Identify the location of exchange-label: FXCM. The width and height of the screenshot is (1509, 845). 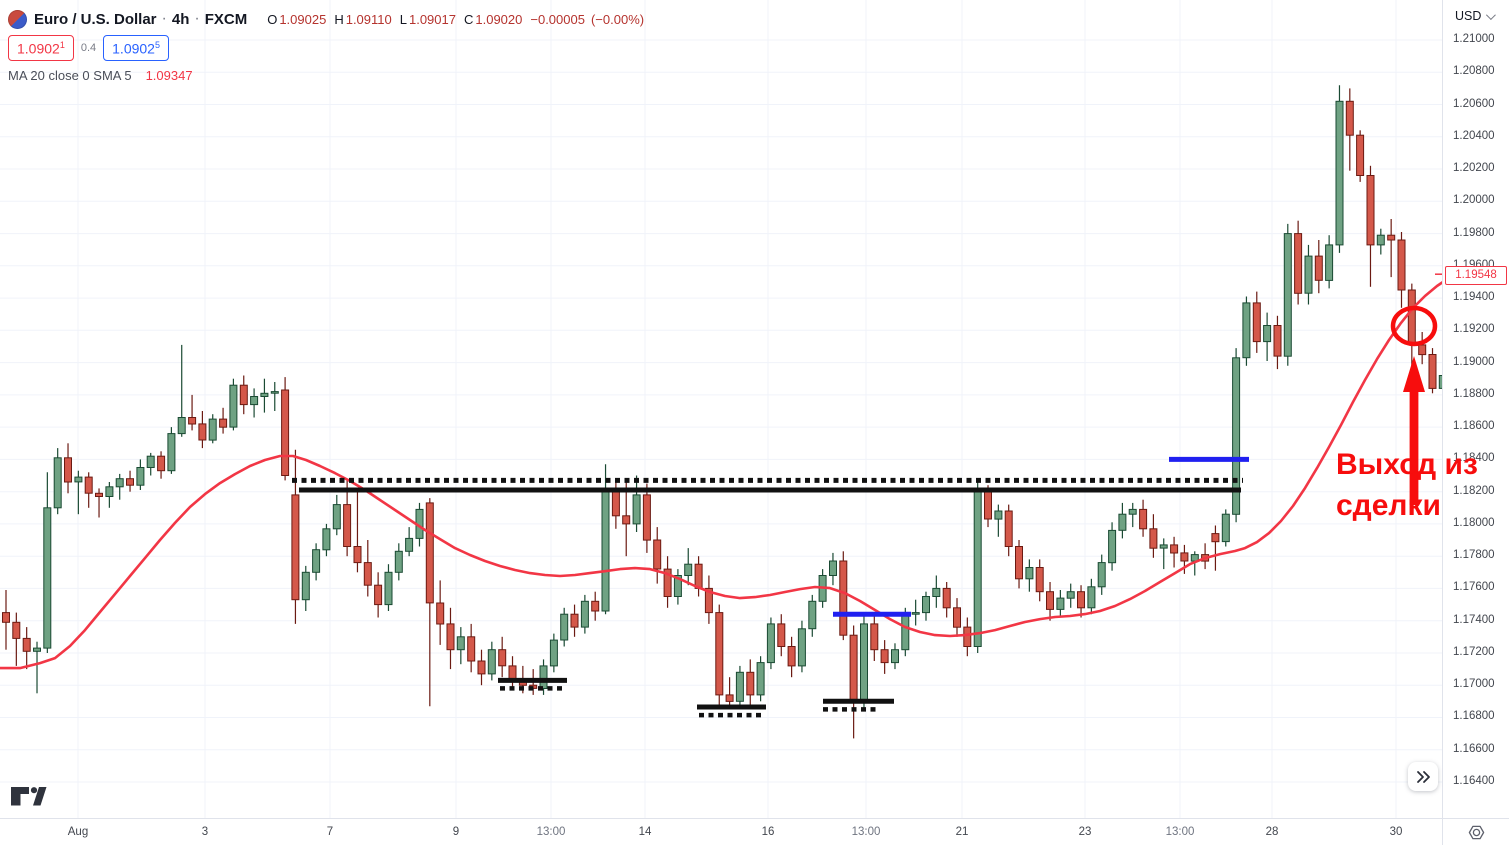
(226, 19).